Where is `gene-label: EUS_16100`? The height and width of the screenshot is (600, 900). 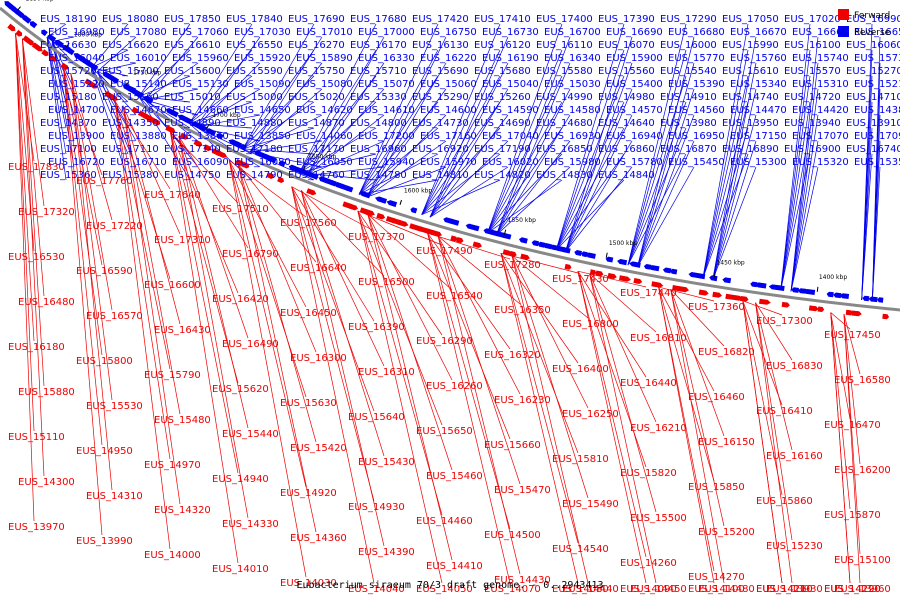 gene-label: EUS_16100 is located at coordinates (812, 45).